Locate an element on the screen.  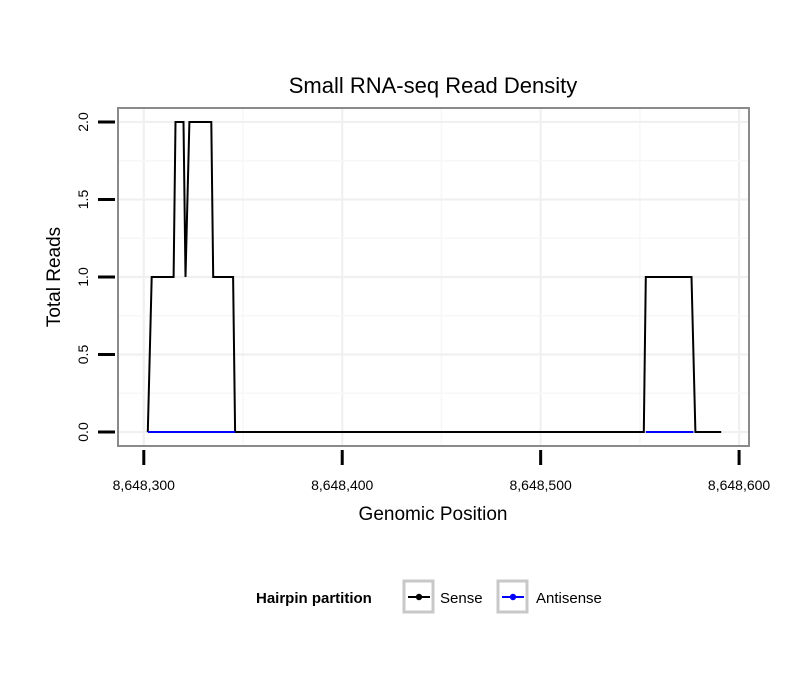
y-tick-label: 0.5 is located at coordinates (83, 355).